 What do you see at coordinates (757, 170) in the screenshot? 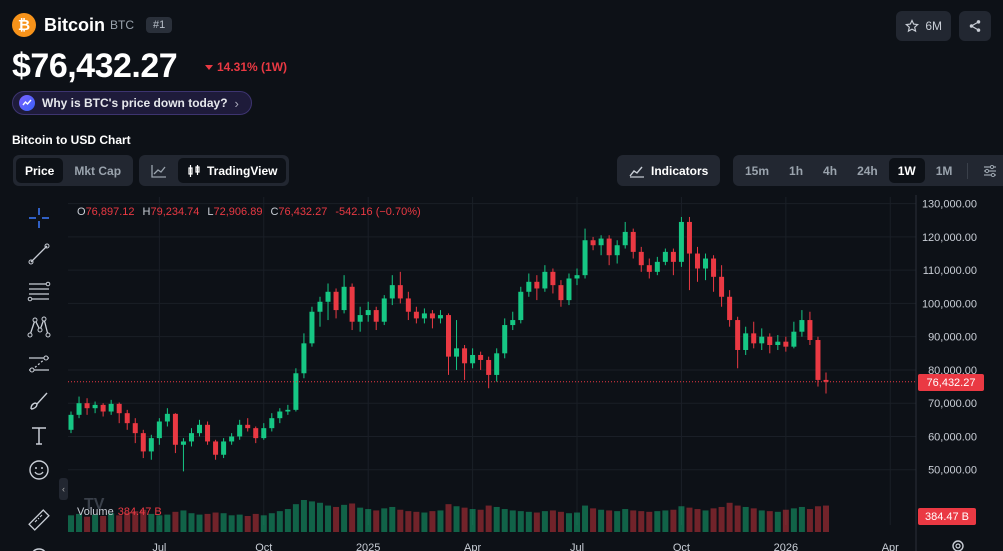
I see `interval-15m: 15m` at bounding box center [757, 170].